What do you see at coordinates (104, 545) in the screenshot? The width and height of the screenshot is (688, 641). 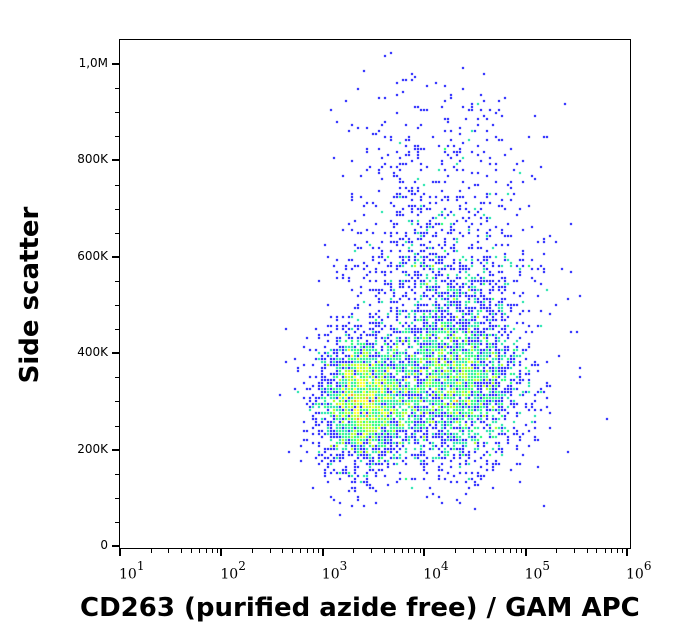 I see `y-tick-label: 0` at bounding box center [104, 545].